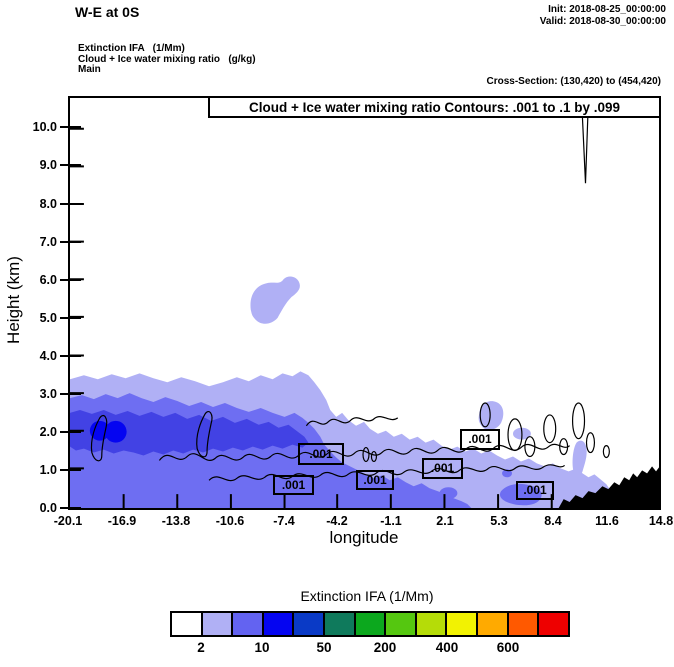 The image size is (674, 667). I want to click on x-tick-label: 8.4, so click(553, 521).